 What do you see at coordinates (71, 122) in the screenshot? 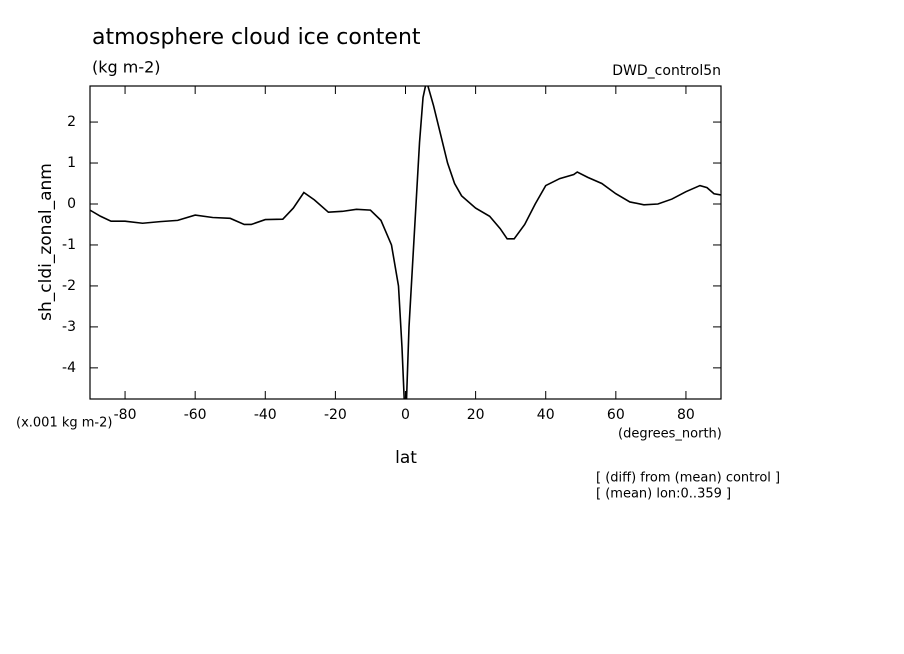
I see `y-tick-label: 2` at bounding box center [71, 122].